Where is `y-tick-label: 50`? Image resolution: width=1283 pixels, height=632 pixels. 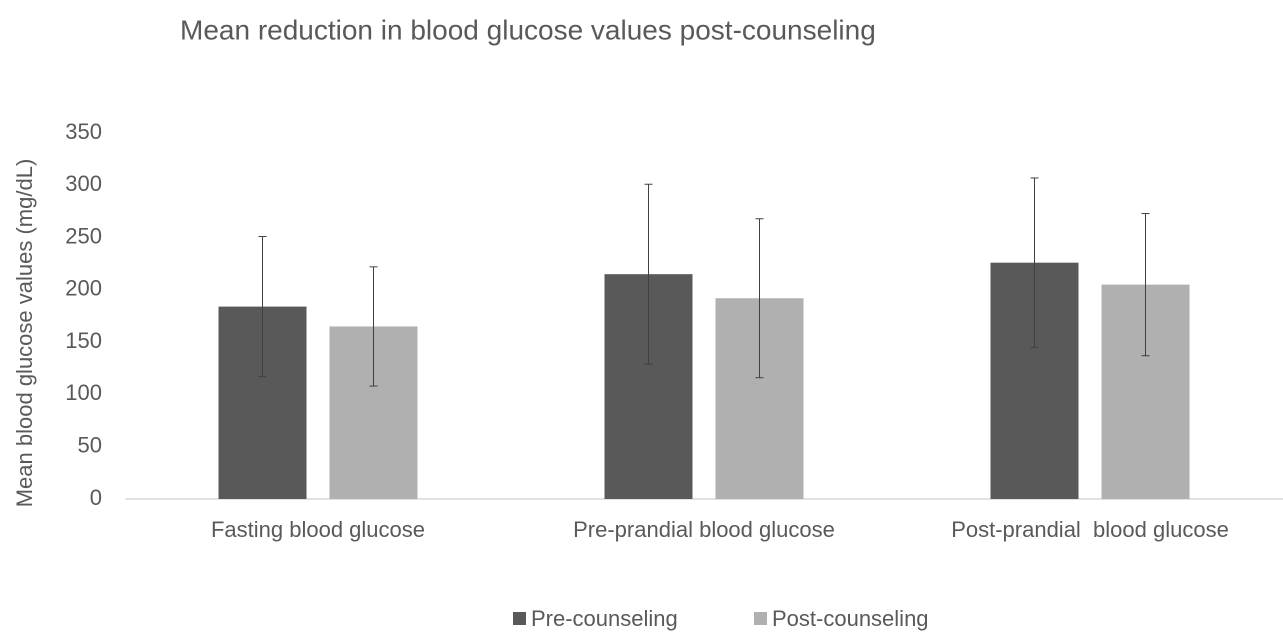
y-tick-label: 50 is located at coordinates (90, 445).